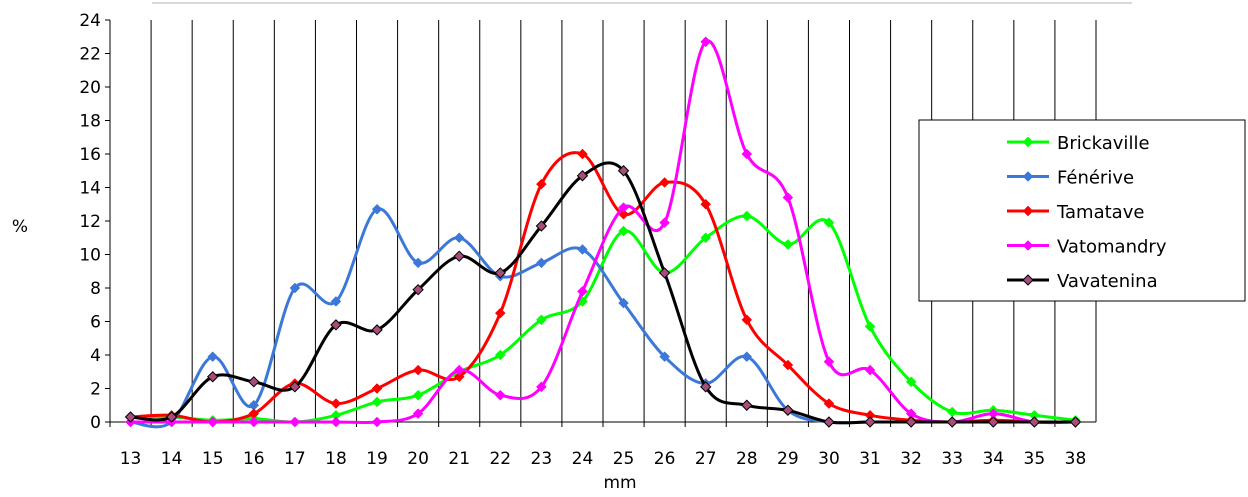 Image resolution: width=1248 pixels, height=497 pixels. Describe the element at coordinates (377, 459) in the screenshot. I see `x-tick-label: 19` at that location.